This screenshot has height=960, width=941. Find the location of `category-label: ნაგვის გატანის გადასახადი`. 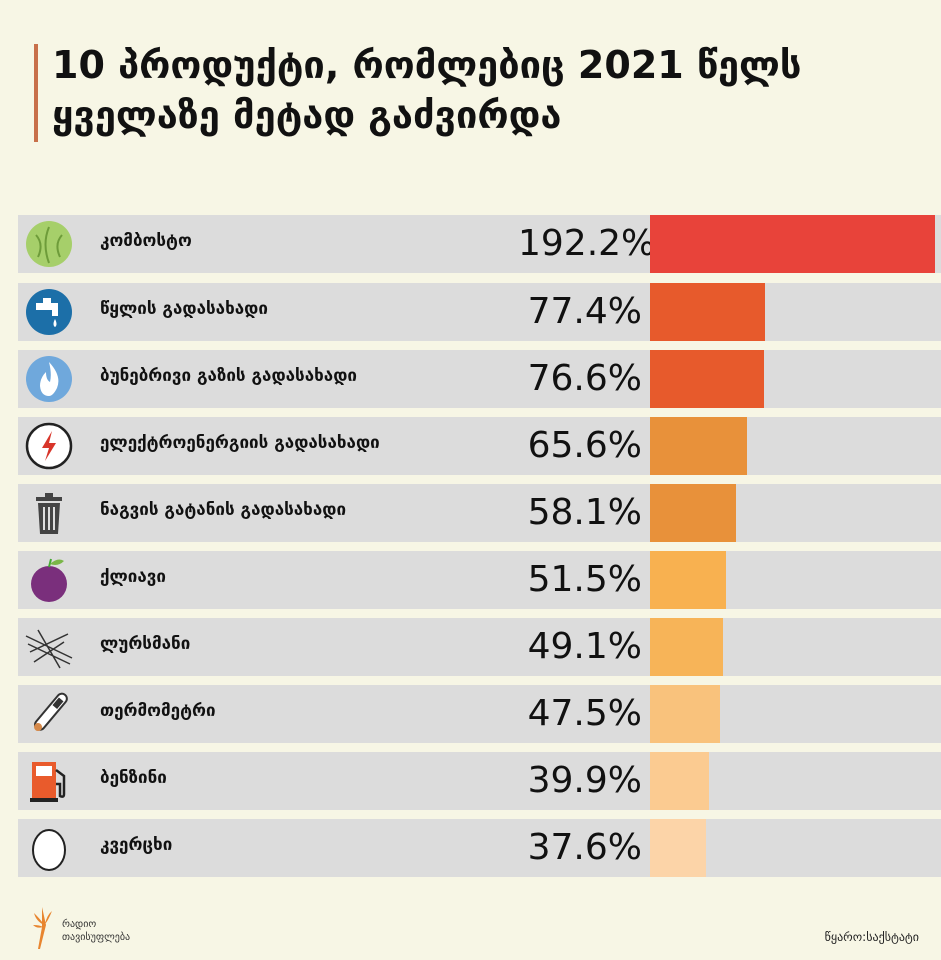

category-label: ნაგვის გატანის გადასახადი is located at coordinates (223, 510).